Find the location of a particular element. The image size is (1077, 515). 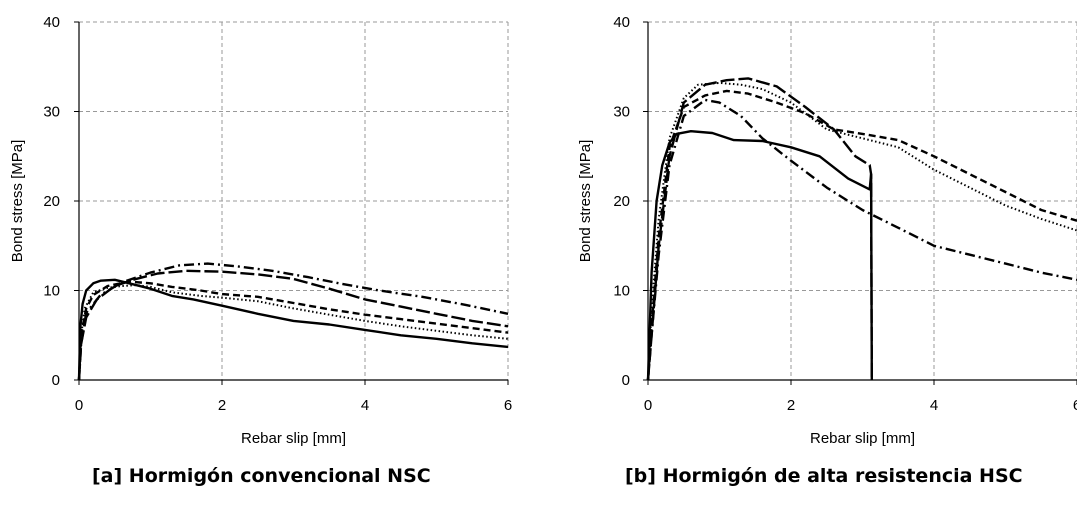

series-line-dotted is located at coordinates (293, 332).